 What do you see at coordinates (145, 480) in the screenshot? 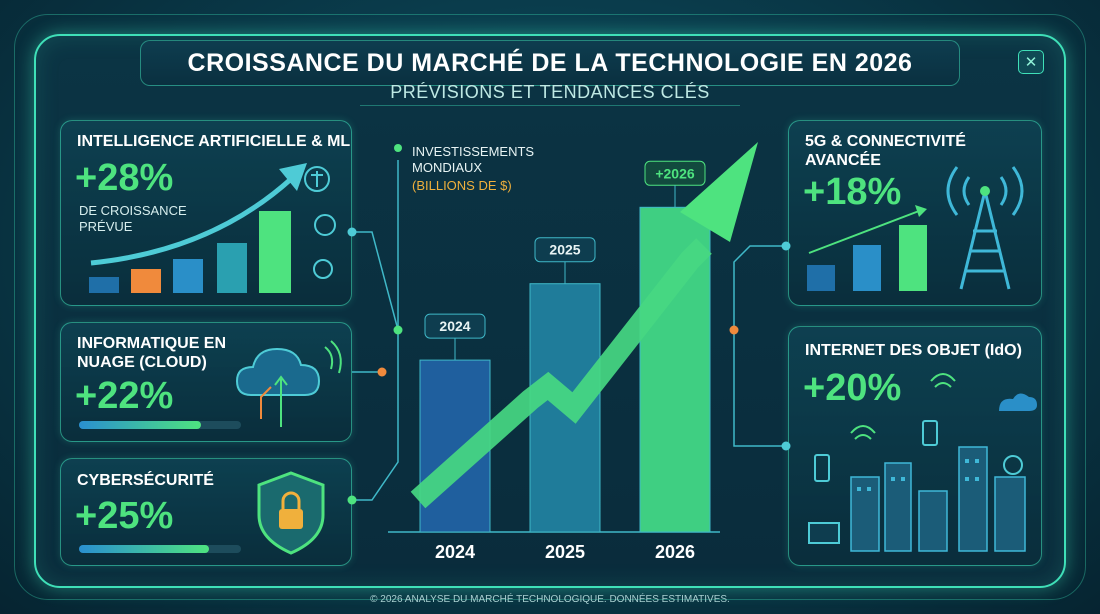
I see `security-card-title: CYBERSÉCURITÉ` at bounding box center [145, 480].